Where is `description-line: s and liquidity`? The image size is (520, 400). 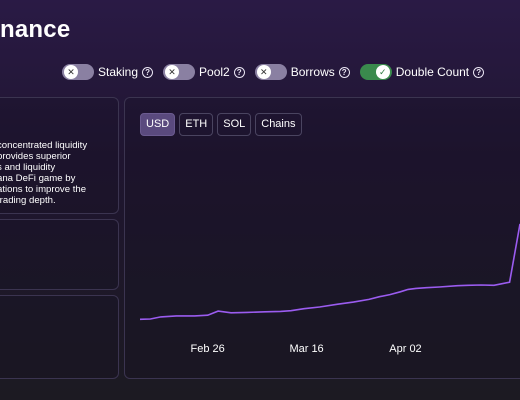
description-line: s and liquidity is located at coordinates (28, 167).